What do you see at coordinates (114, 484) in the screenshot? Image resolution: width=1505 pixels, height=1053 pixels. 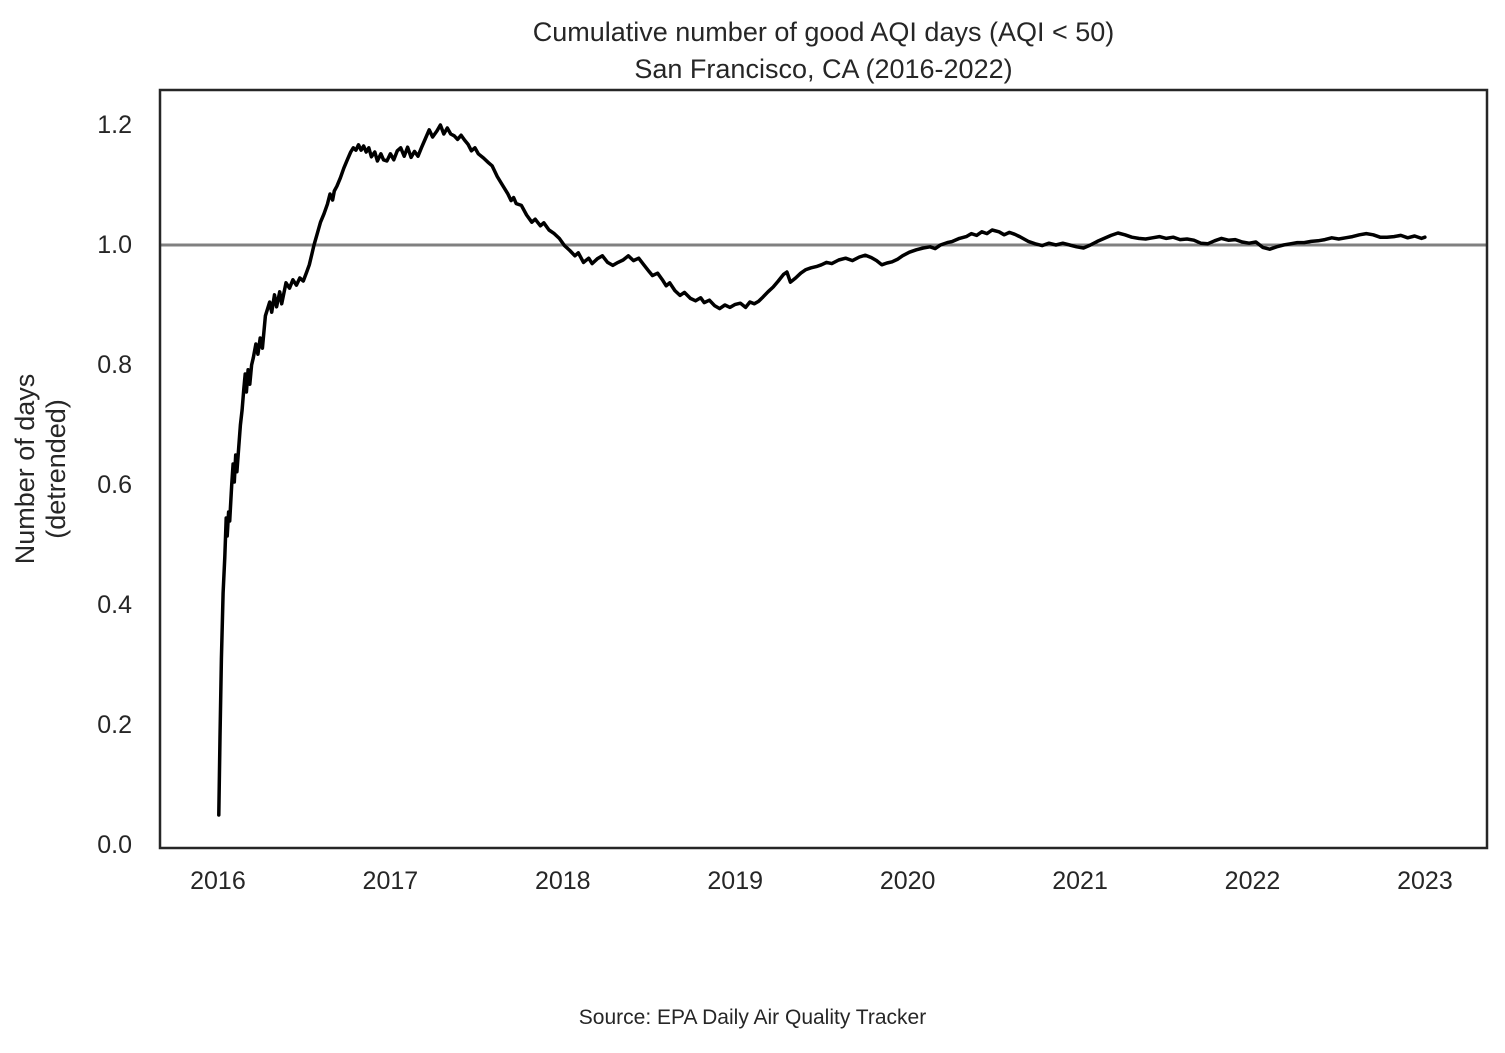 I see `y-tick-label: 0.6` at bounding box center [114, 484].